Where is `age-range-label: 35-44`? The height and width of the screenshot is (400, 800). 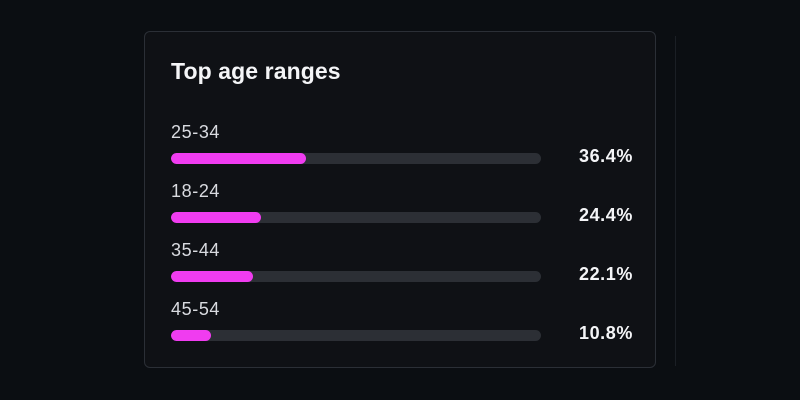 age-range-label: 35-44 is located at coordinates (196, 250).